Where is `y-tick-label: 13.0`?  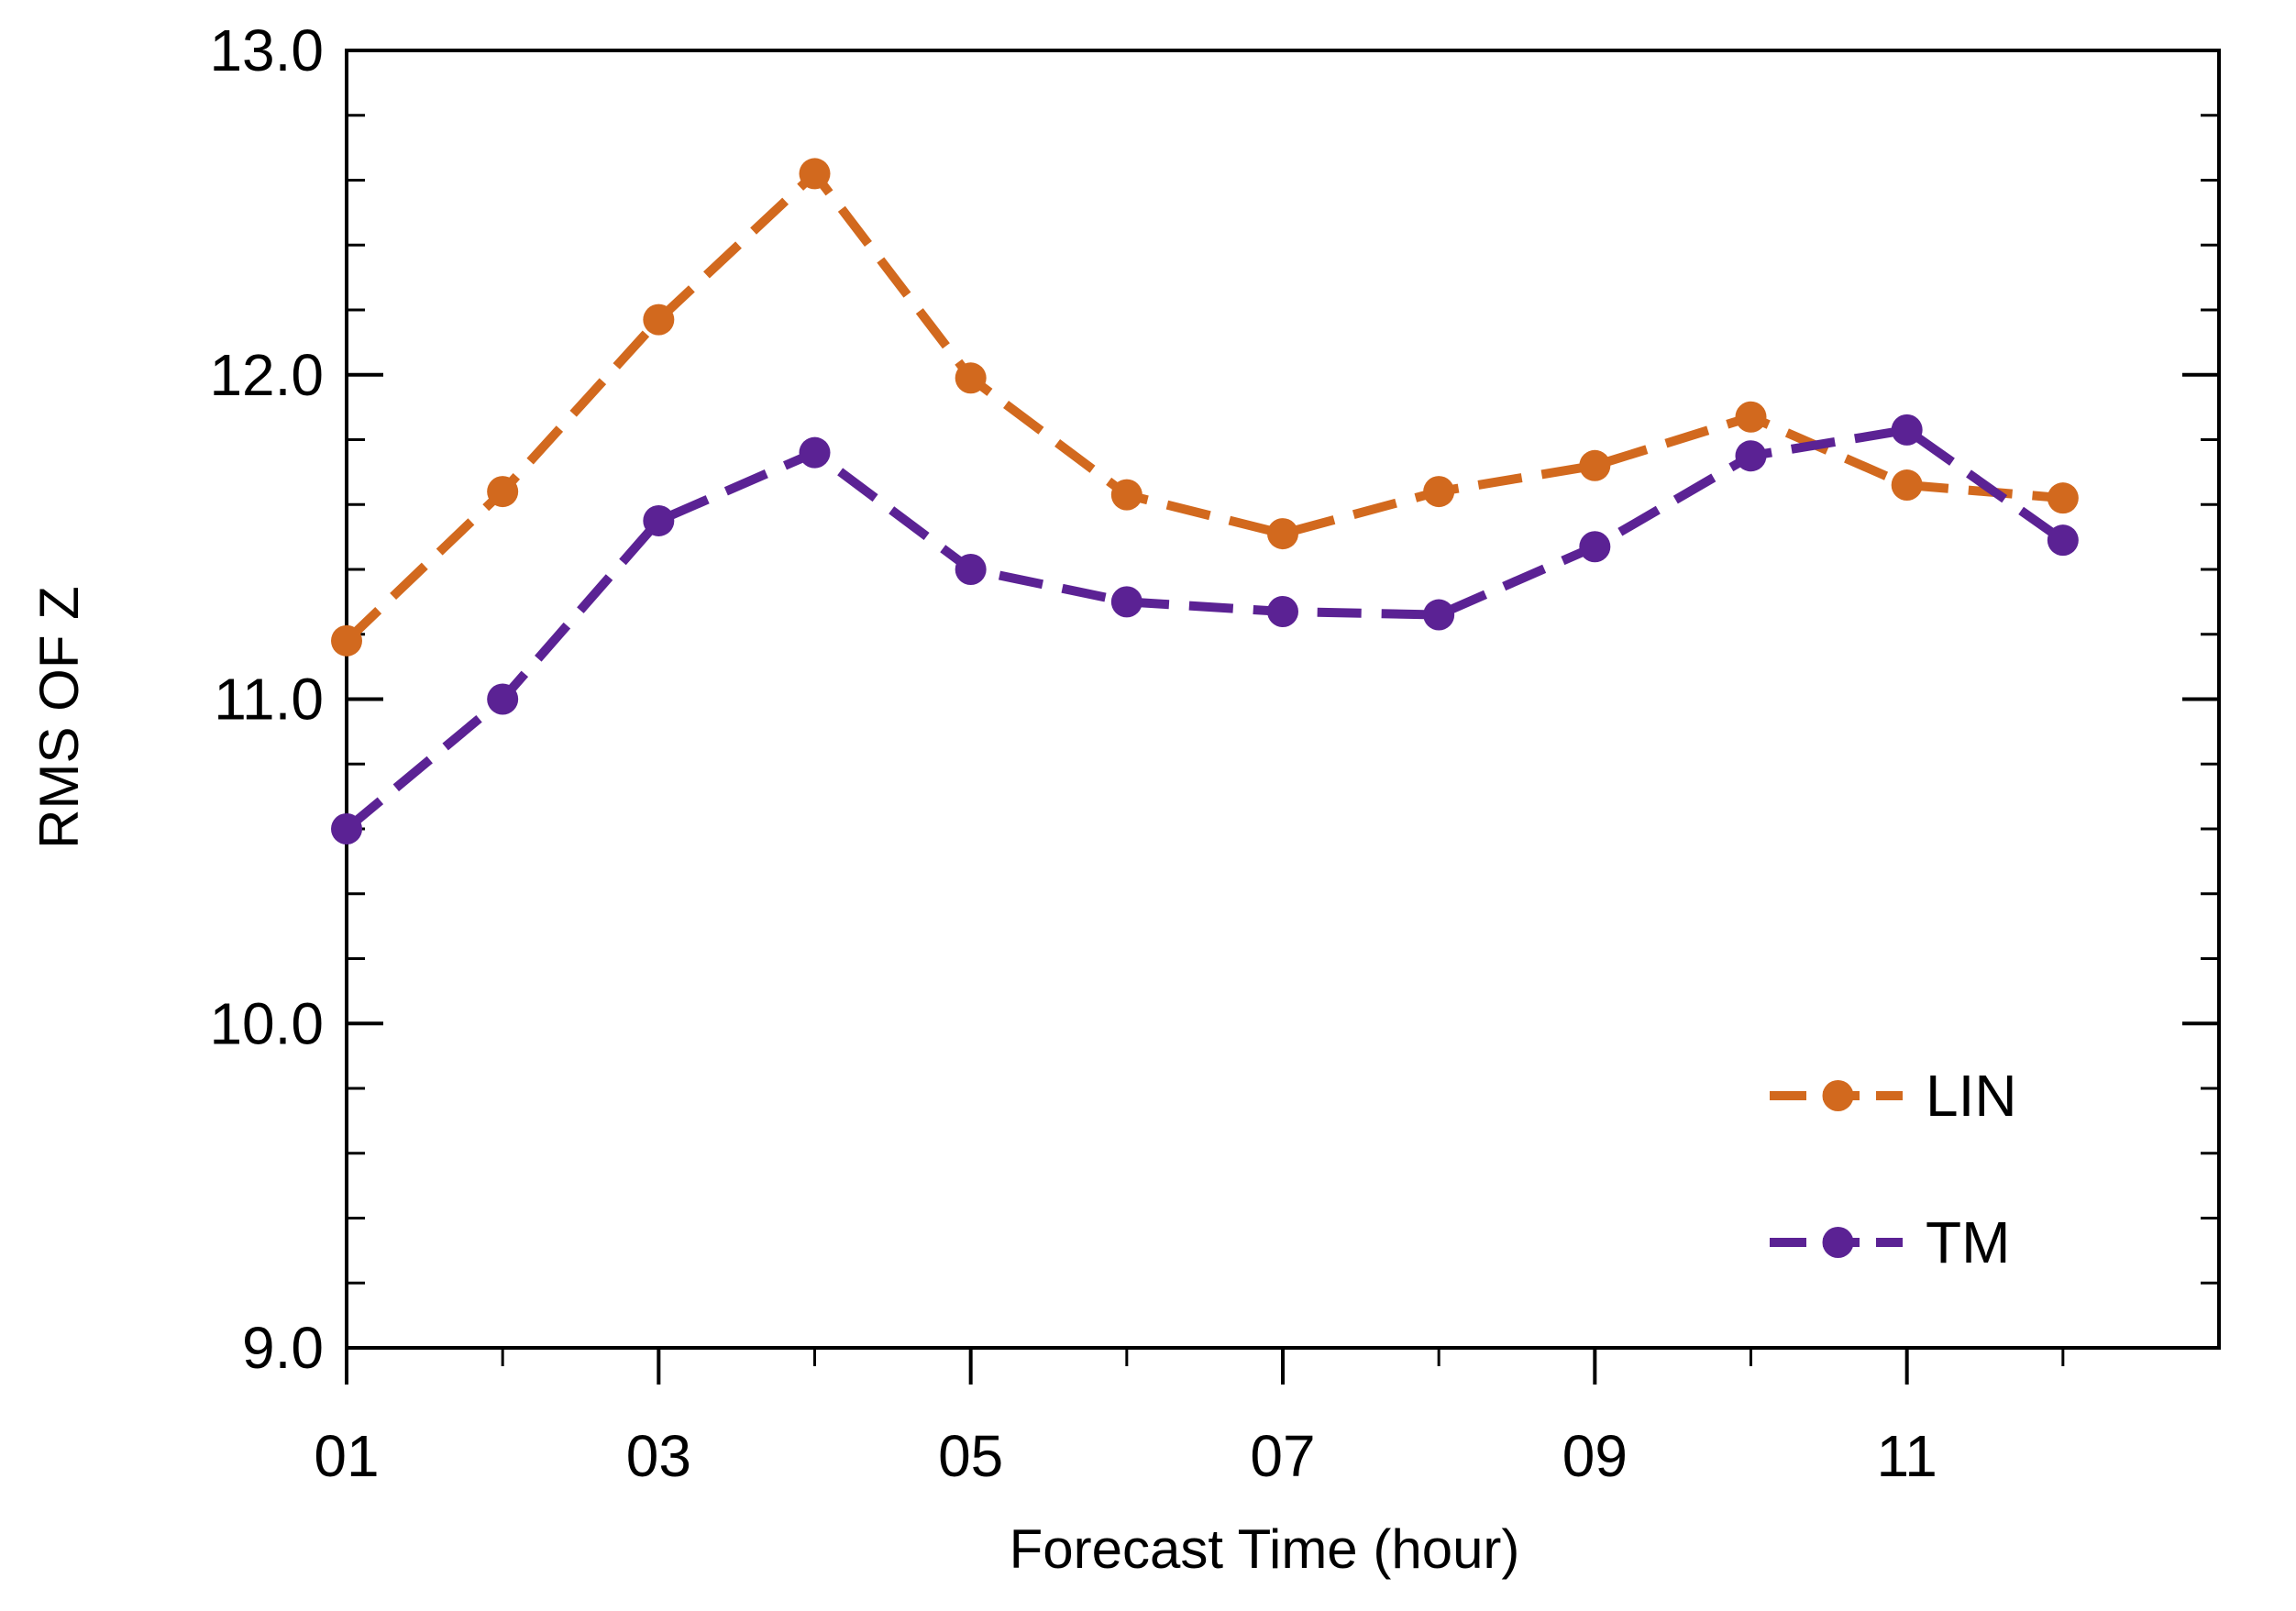
y-tick-label: 13.0 is located at coordinates (266, 50).